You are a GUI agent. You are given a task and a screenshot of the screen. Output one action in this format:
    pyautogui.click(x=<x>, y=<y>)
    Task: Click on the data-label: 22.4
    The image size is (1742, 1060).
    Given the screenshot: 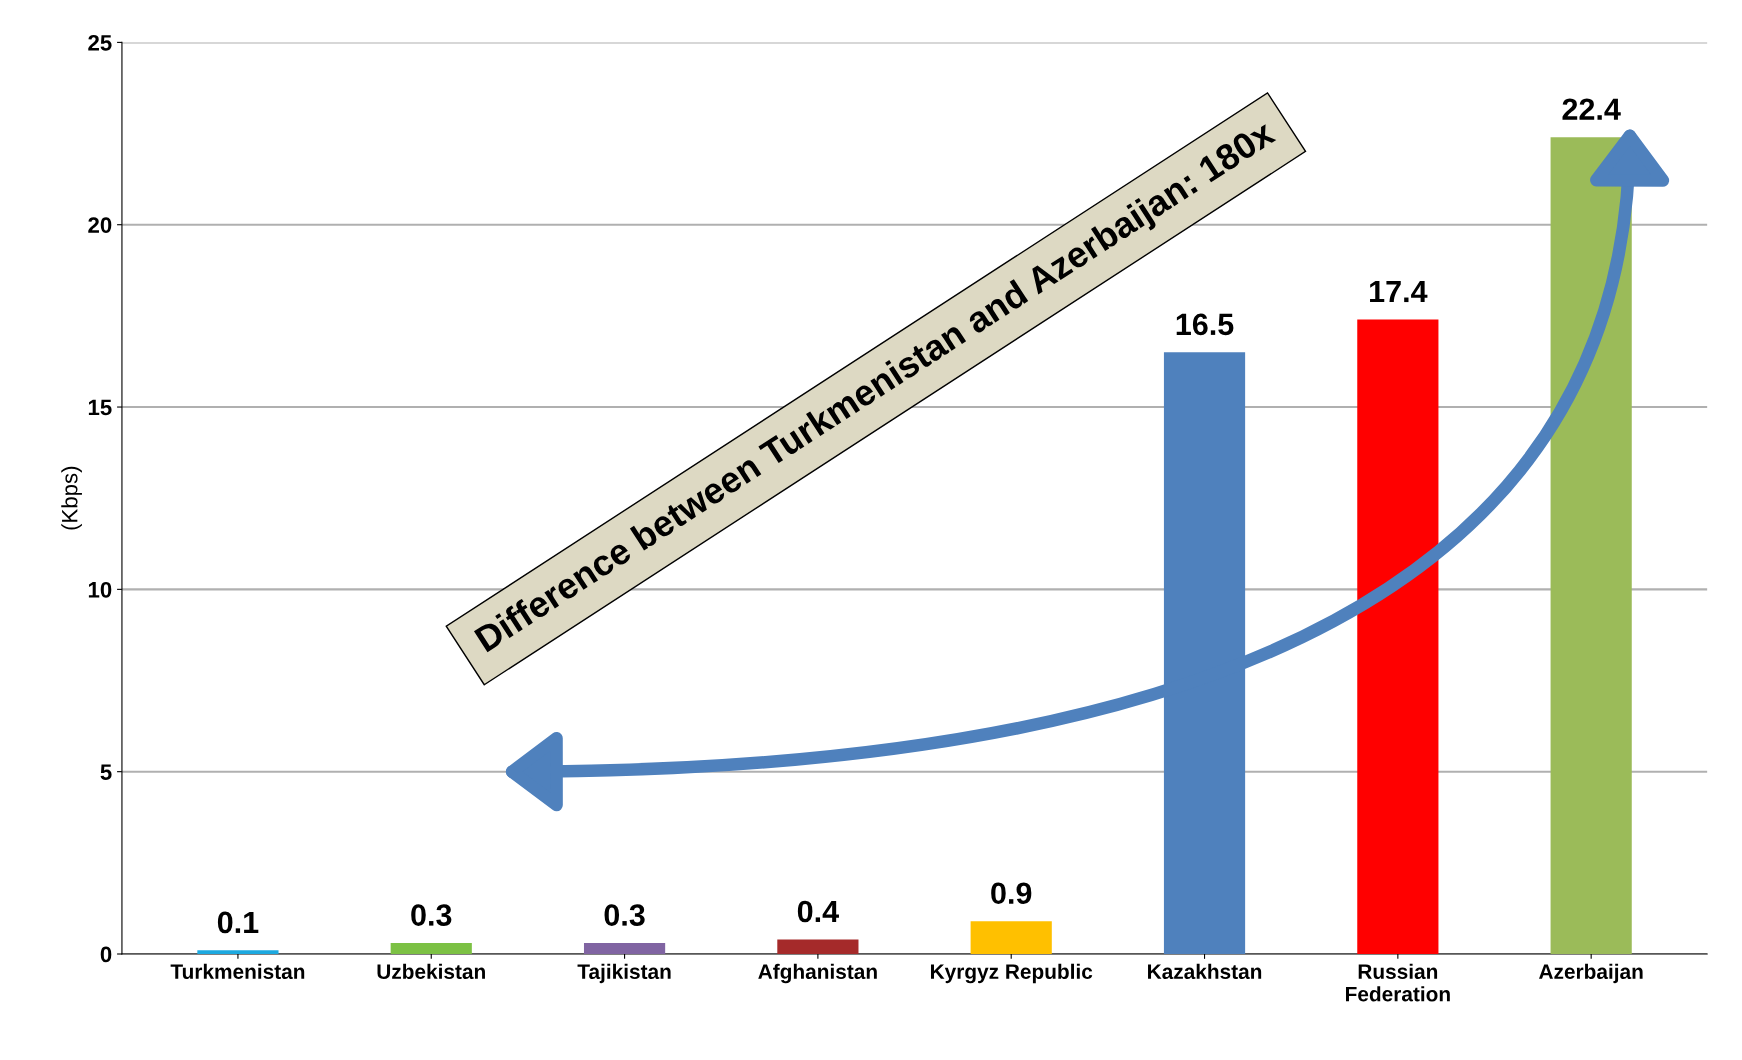 What is the action you would take?
    pyautogui.click(x=1591, y=109)
    